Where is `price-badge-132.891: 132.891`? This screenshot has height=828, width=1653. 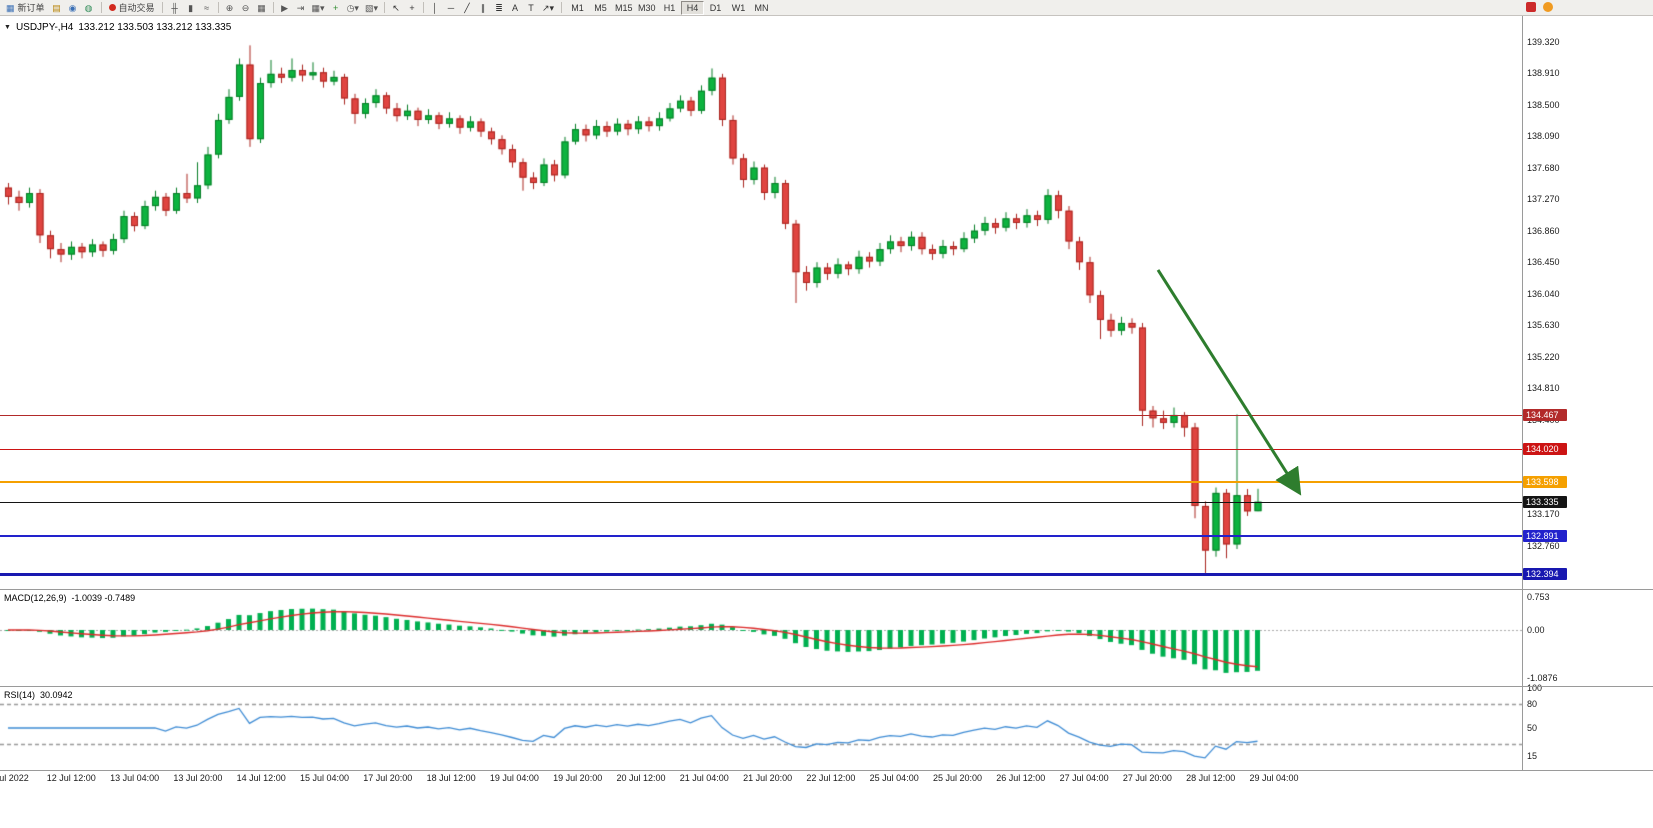
price-badge-132.891: 132.891 is located at coordinates (1545, 535).